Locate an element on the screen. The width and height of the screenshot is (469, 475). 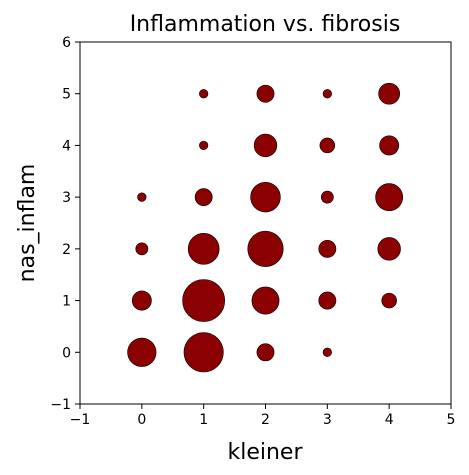
x-tick-label: −1 is located at coordinates (80, 420).